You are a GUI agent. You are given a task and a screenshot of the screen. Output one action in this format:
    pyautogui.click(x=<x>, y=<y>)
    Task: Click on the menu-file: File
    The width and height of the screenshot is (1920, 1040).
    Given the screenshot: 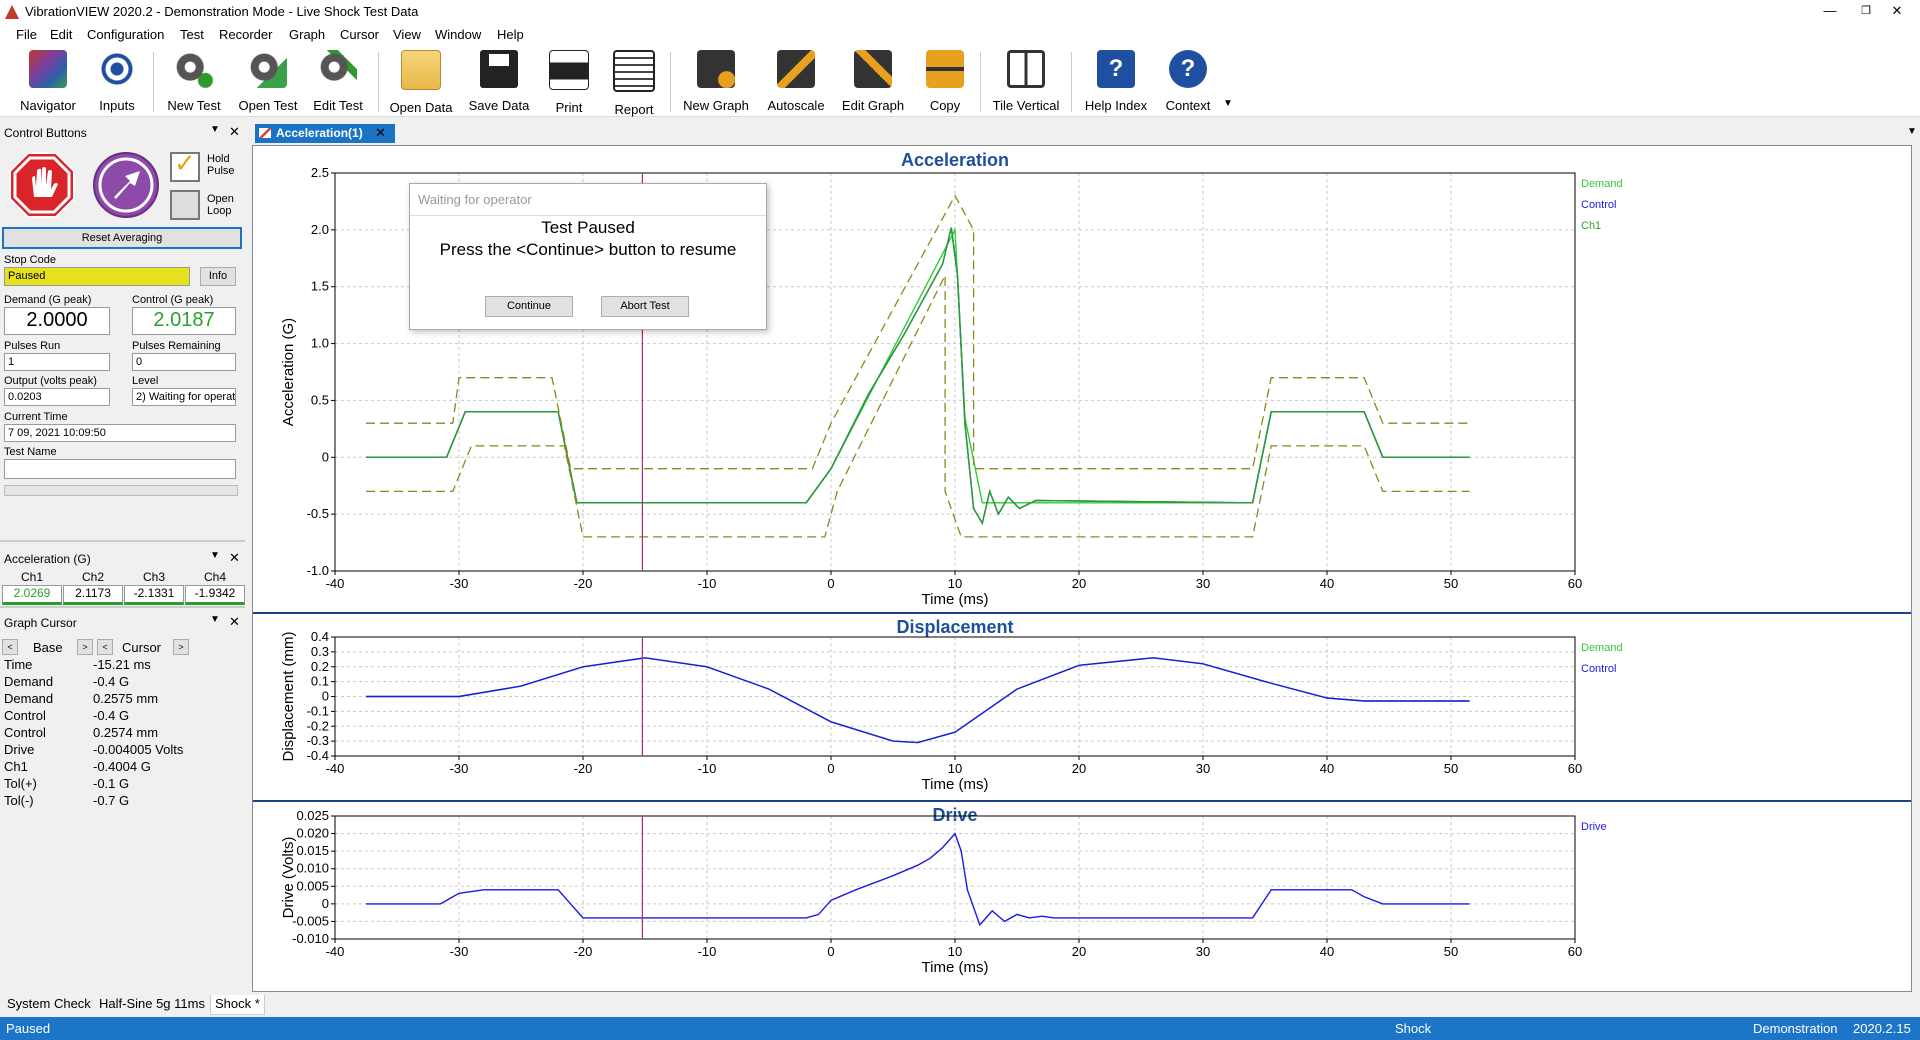 What is the action you would take?
    pyautogui.click(x=26, y=34)
    